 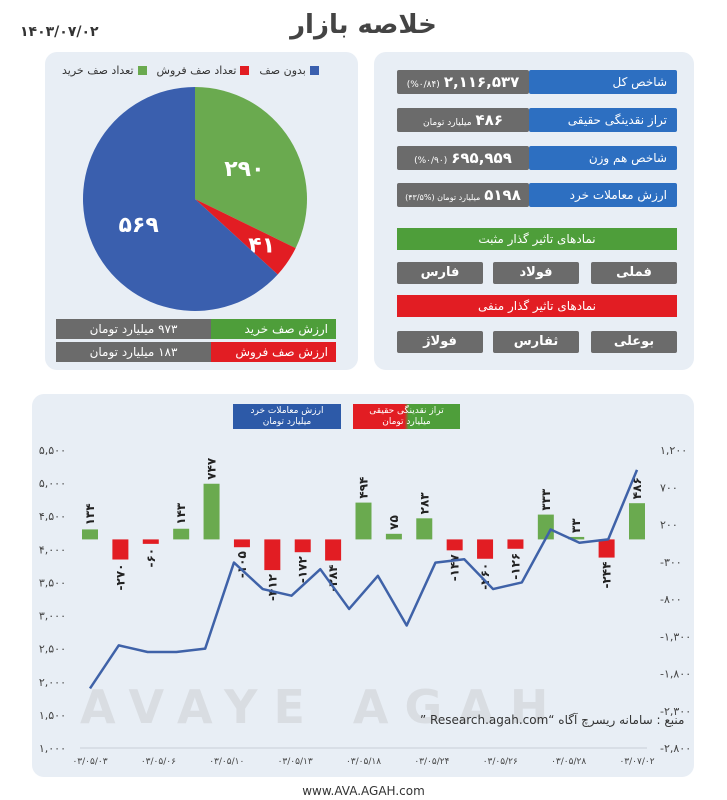 I want to click on x-axis-tick: ۰۳/۰۵/۲۸, so click(x=568, y=762).